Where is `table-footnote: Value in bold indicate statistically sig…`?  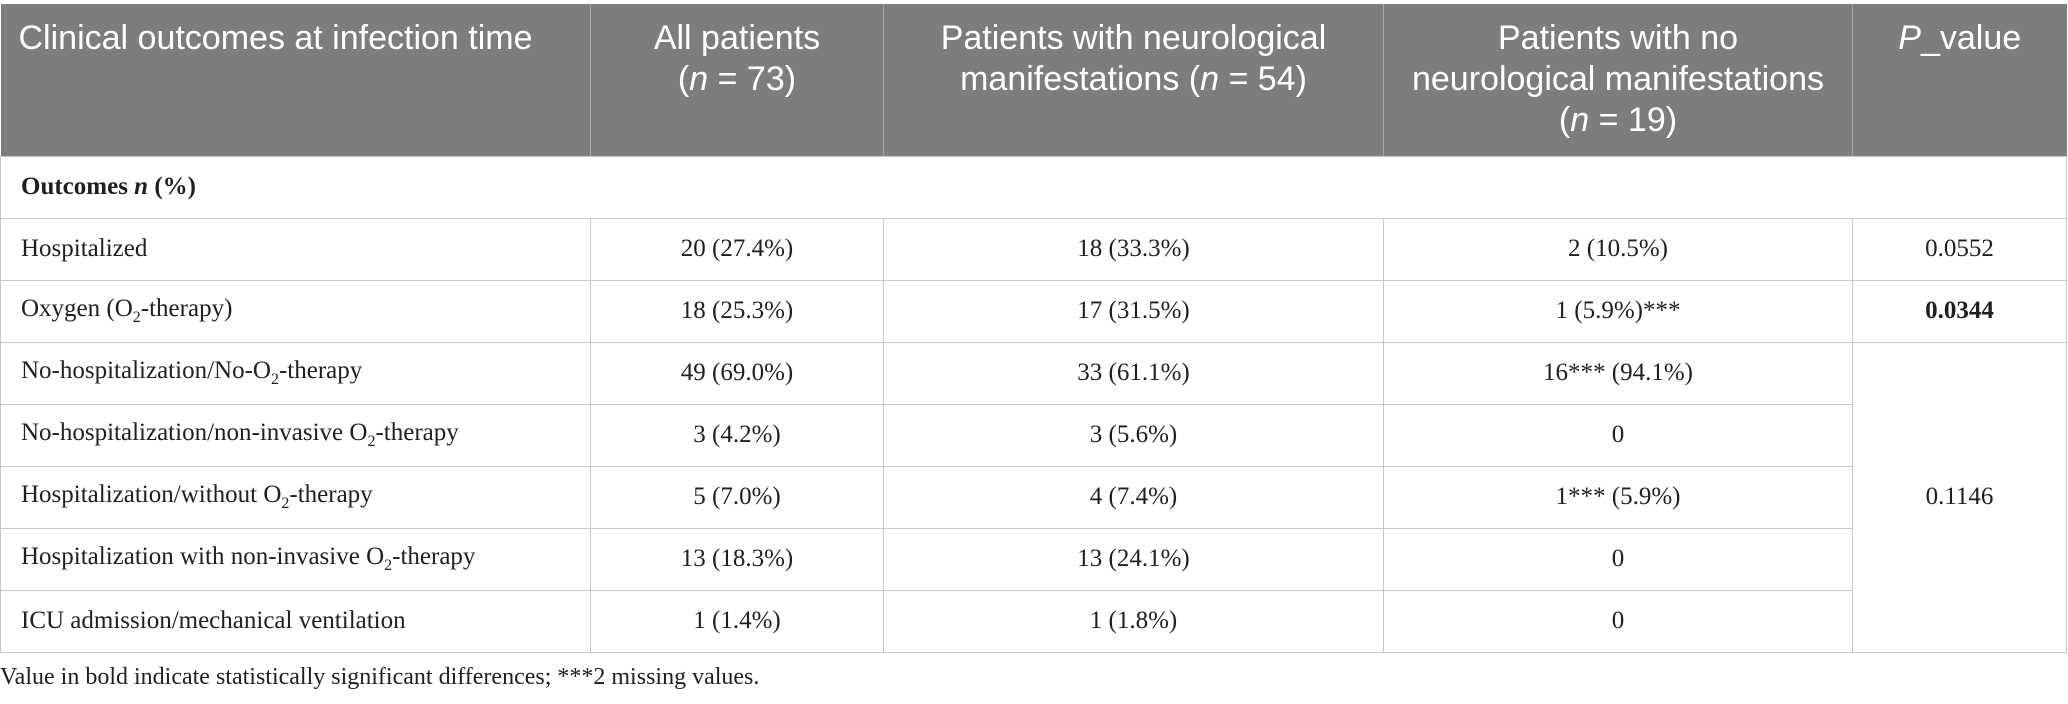 table-footnote: Value in bold indicate statistically sig… is located at coordinates (380, 677).